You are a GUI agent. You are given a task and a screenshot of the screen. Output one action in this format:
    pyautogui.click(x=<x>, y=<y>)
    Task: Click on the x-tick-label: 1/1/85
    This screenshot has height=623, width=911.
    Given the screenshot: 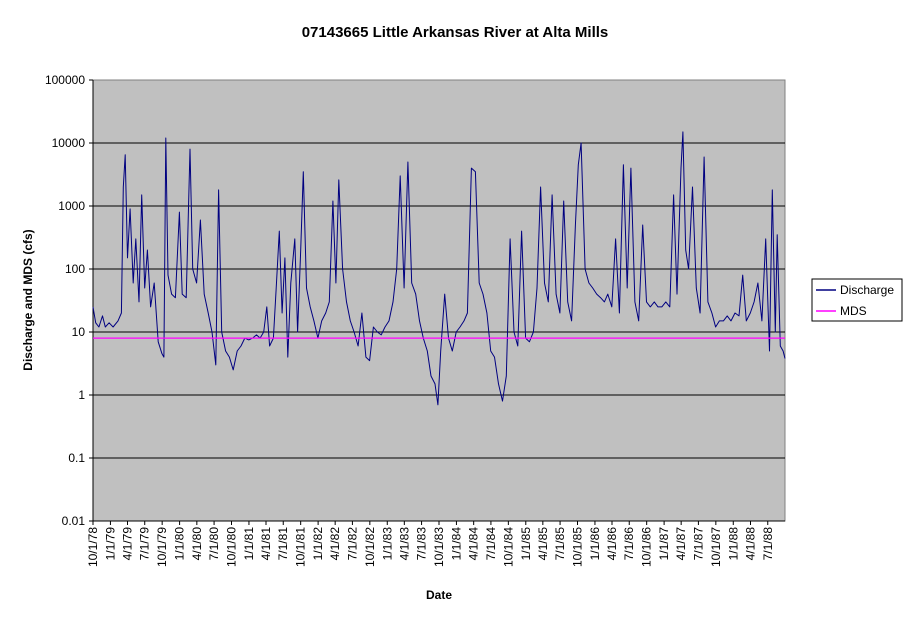 What is the action you would take?
    pyautogui.click(x=526, y=544)
    